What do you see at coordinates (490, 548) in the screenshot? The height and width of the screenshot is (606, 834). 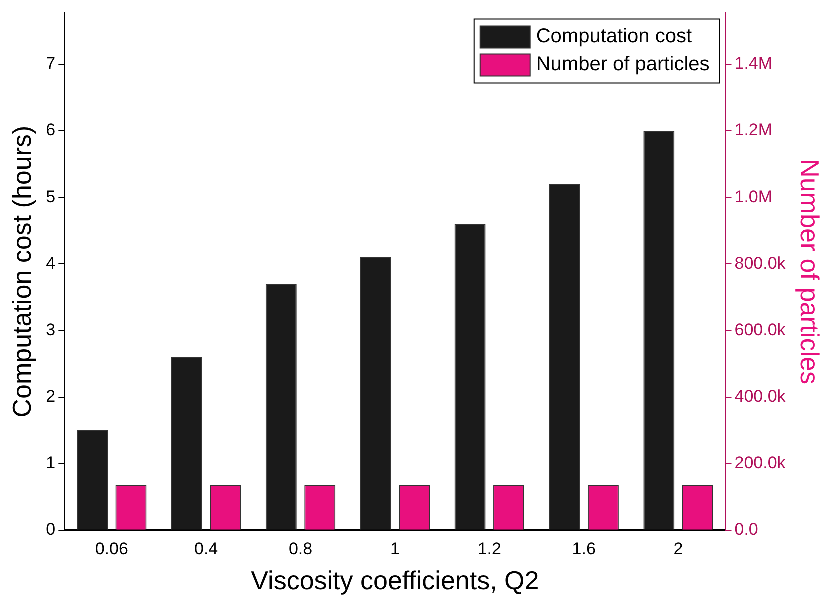 I see `x-tick-label: 1.2` at bounding box center [490, 548].